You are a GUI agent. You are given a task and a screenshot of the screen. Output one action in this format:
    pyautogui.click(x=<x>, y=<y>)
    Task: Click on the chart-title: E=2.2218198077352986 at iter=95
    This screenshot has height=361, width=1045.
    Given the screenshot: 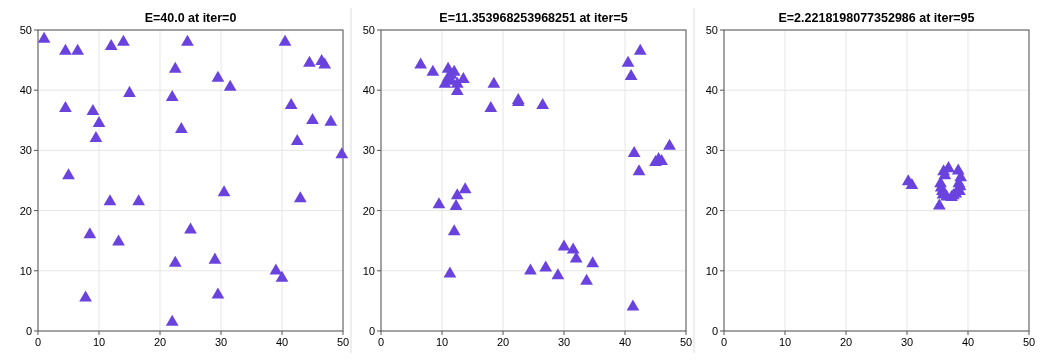 What is the action you would take?
    pyautogui.click(x=876, y=18)
    